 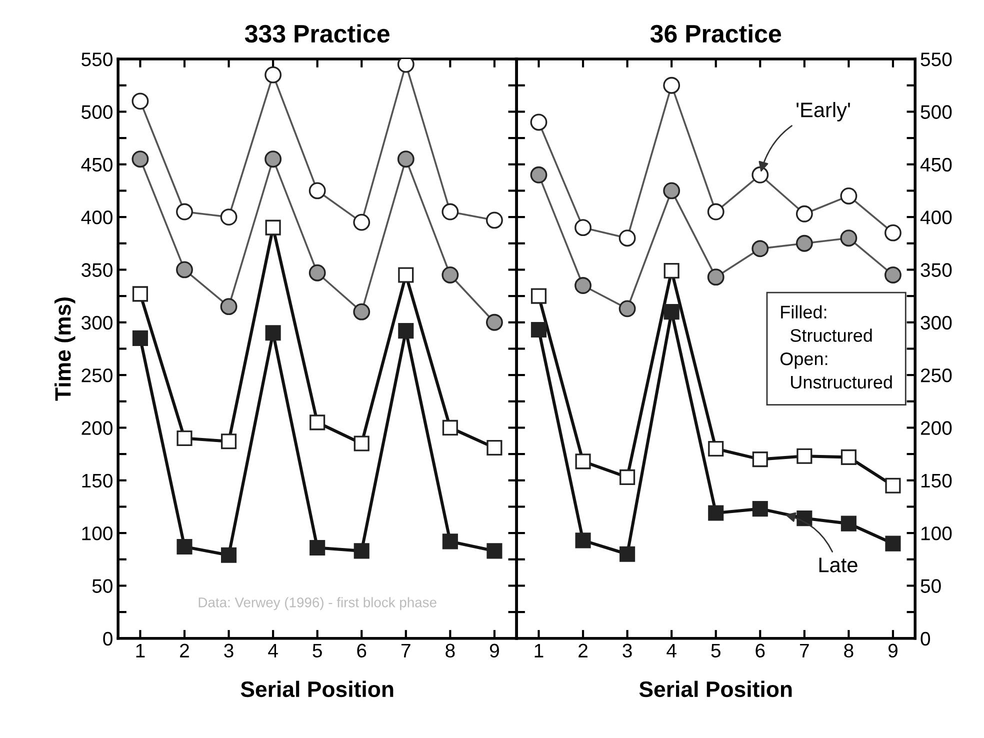 I want to click on y-tick-label: 100, so click(x=936, y=533).